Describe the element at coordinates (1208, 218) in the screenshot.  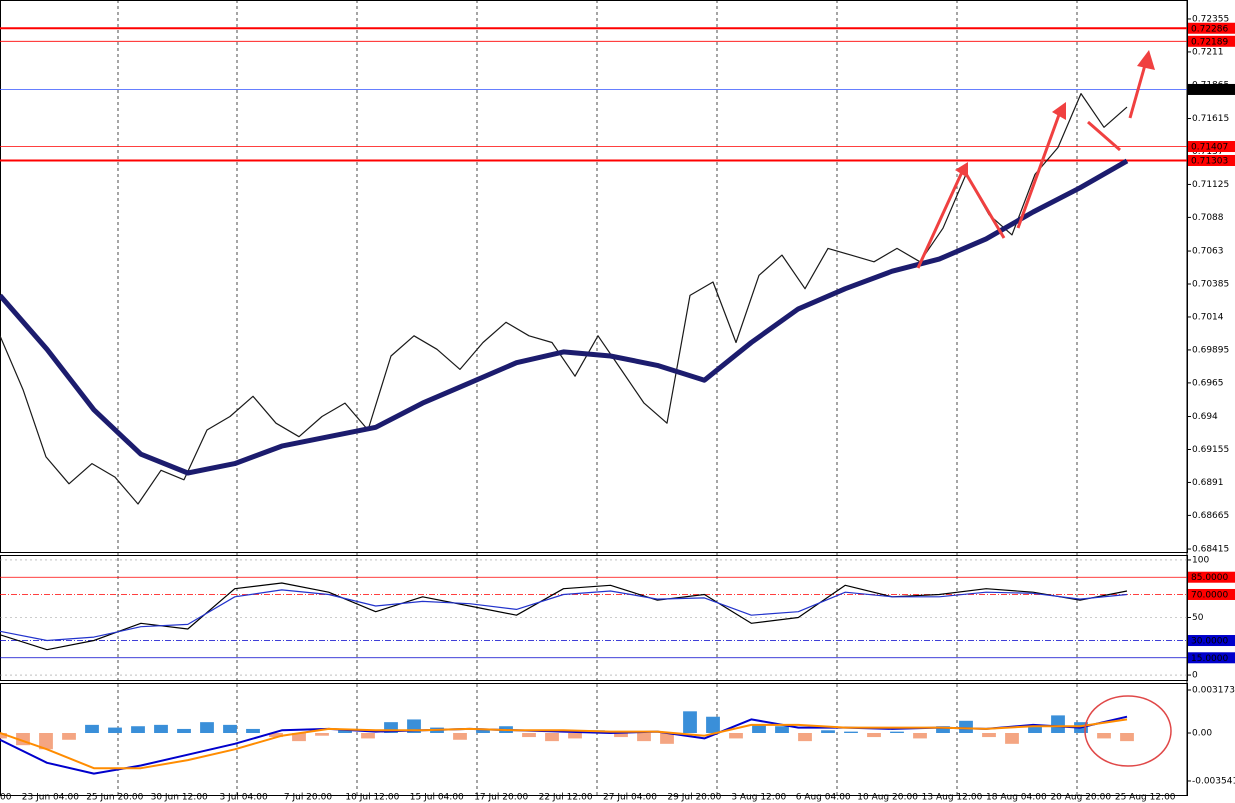
I see `y-tick-label: 0.7088` at that location.